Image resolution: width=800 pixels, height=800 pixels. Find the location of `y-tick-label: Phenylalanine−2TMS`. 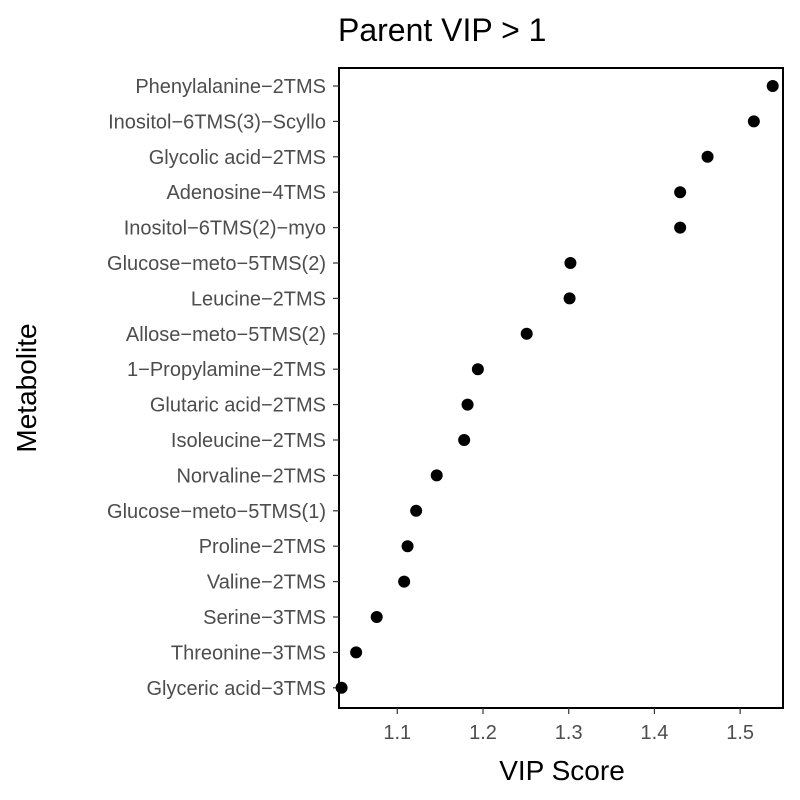

y-tick-label: Phenylalanine−2TMS is located at coordinates (230, 87).